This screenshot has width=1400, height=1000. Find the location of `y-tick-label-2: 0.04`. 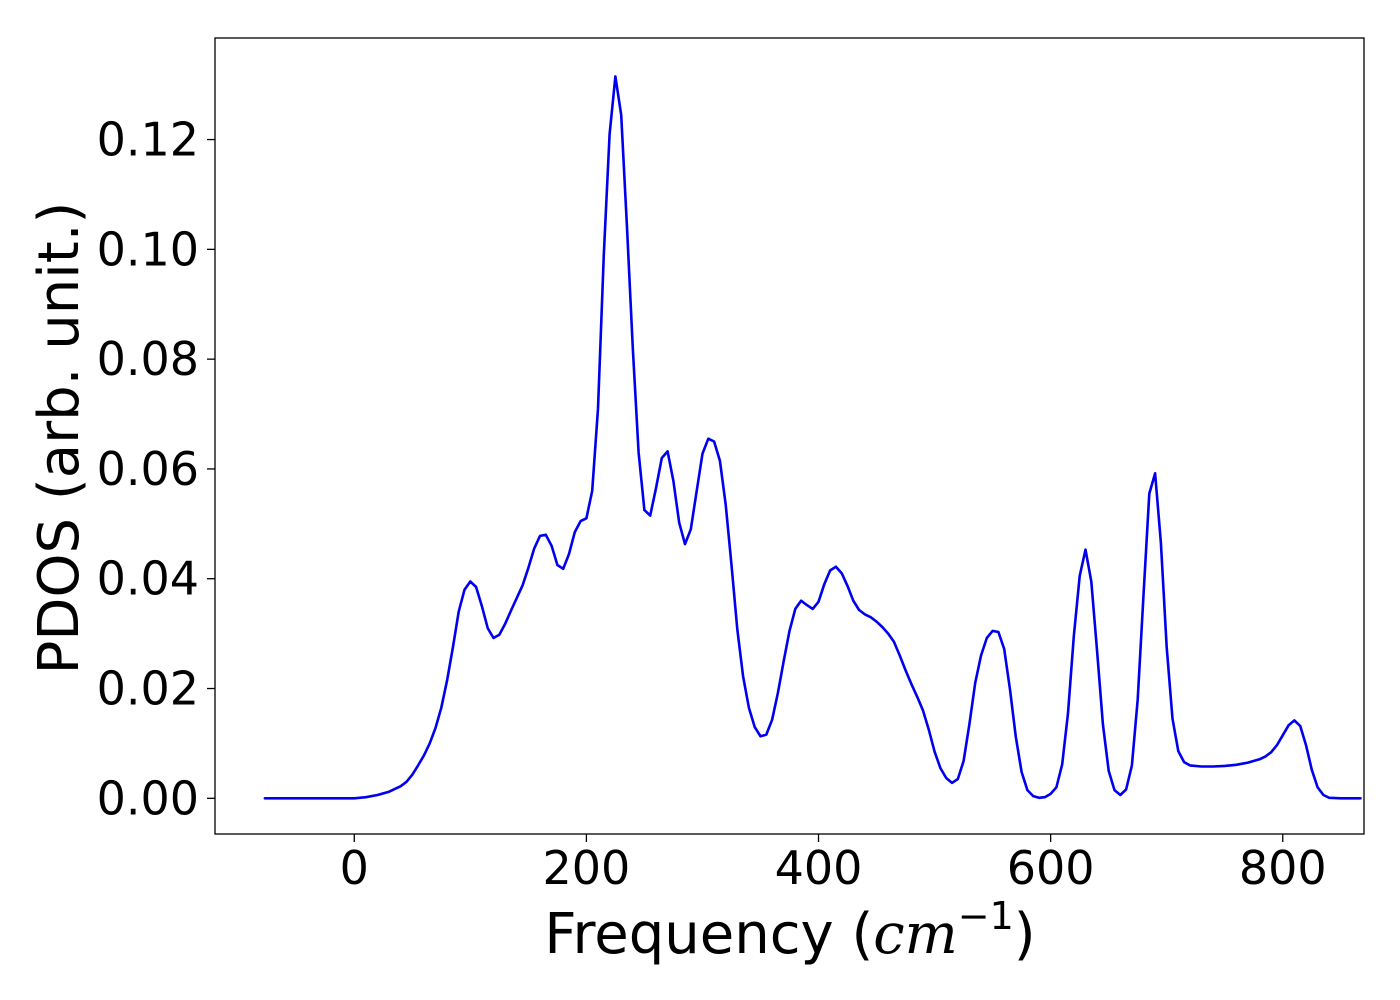

y-tick-label-2: 0.04 is located at coordinates (148, 579).